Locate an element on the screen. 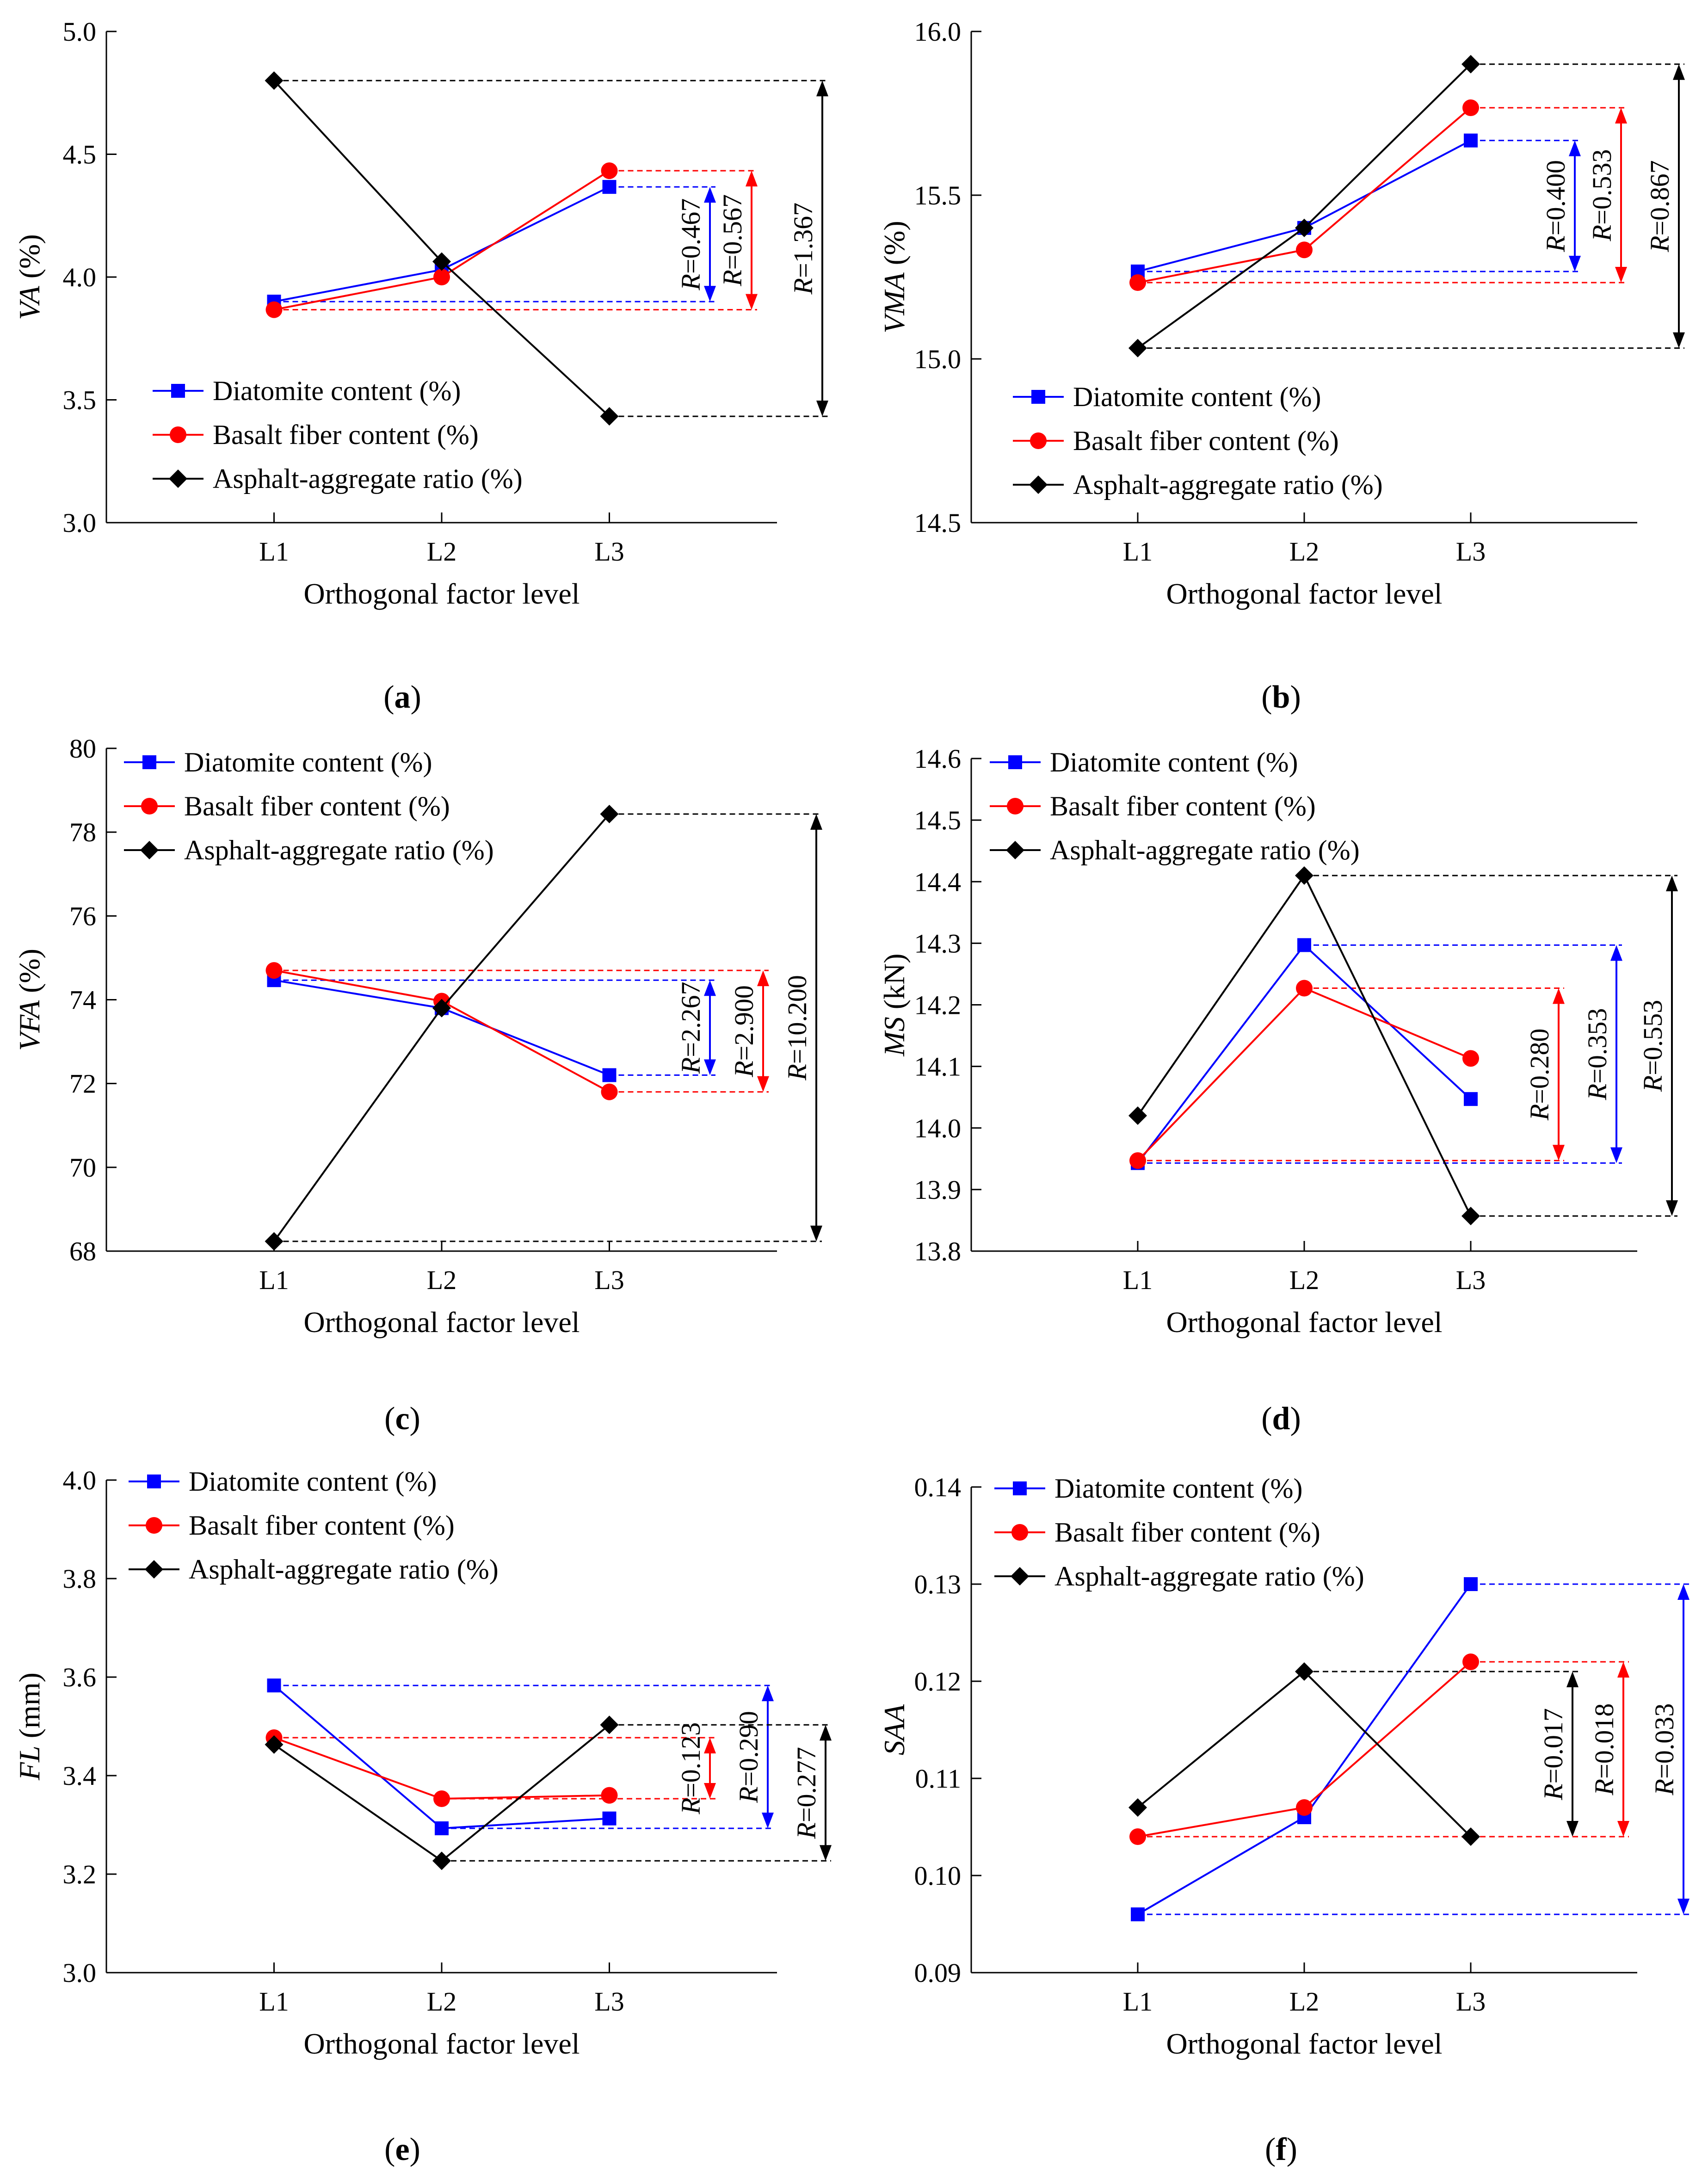 This screenshot has width=1708, height=2178. range-label: R=0.567 is located at coordinates (732, 240).